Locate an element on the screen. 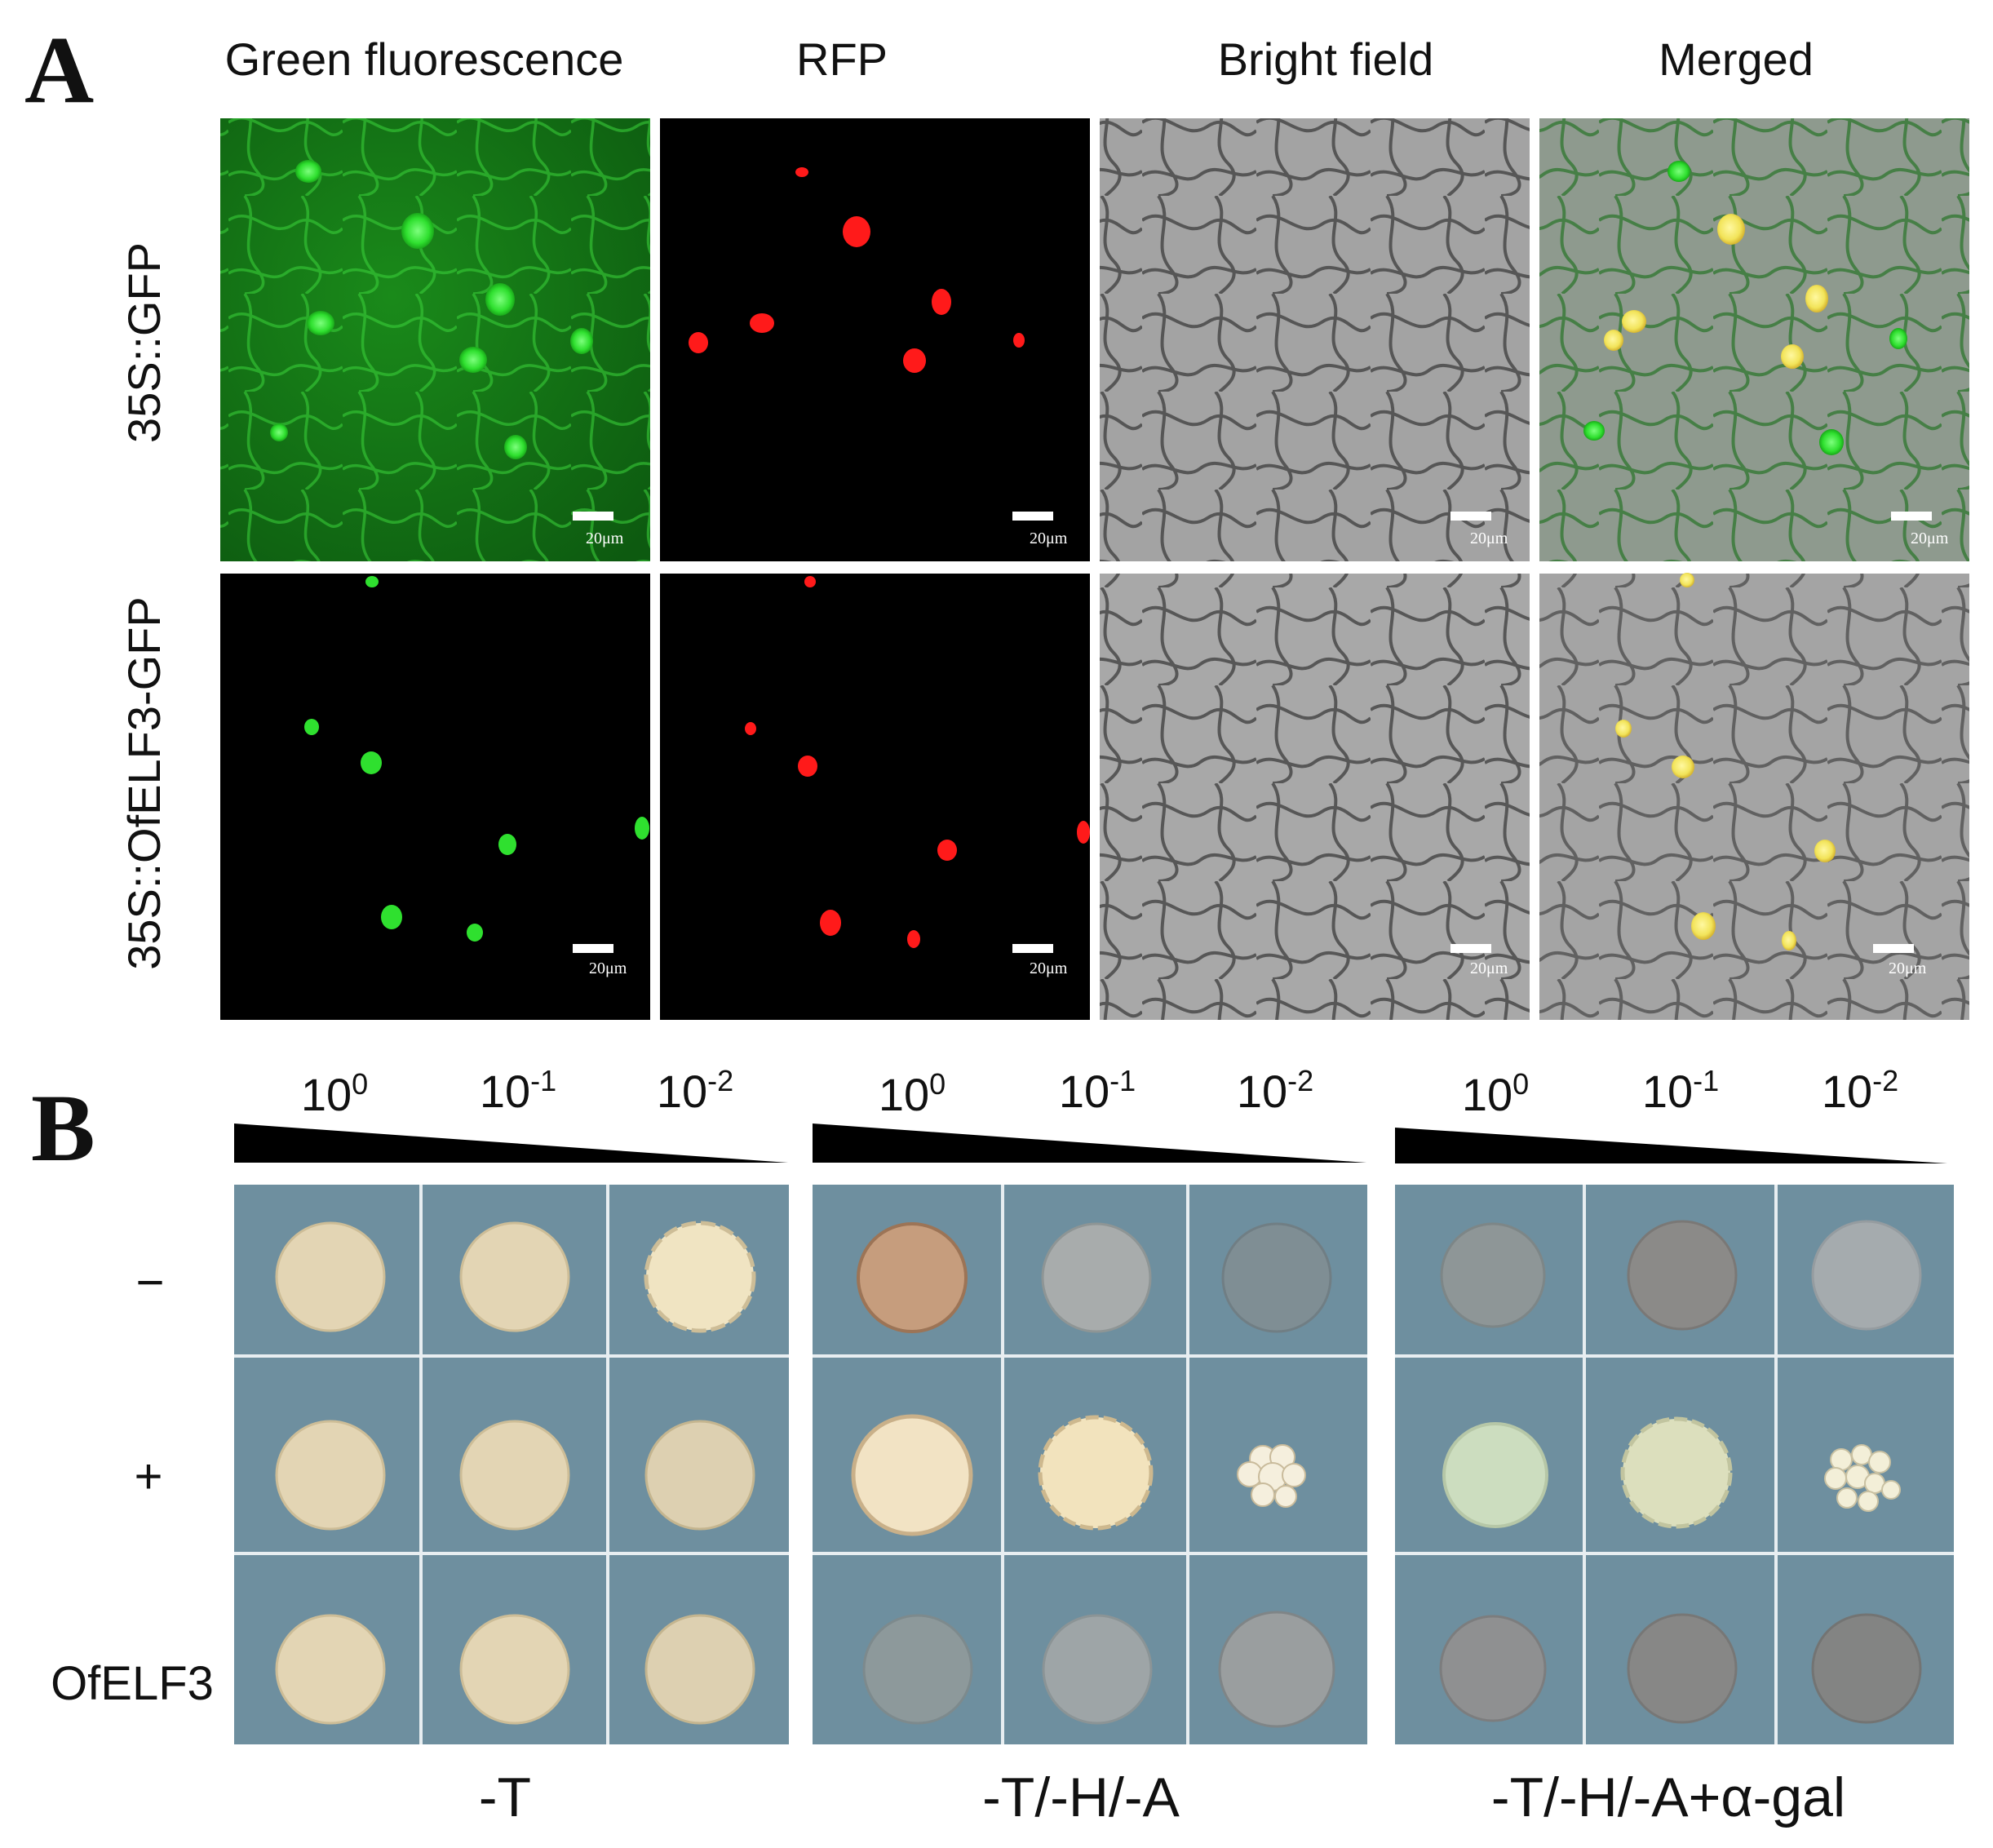 Image resolution: width=1993 pixels, height=1848 pixels. micrograph-35s-gfp-green: 20μm is located at coordinates (435, 339).